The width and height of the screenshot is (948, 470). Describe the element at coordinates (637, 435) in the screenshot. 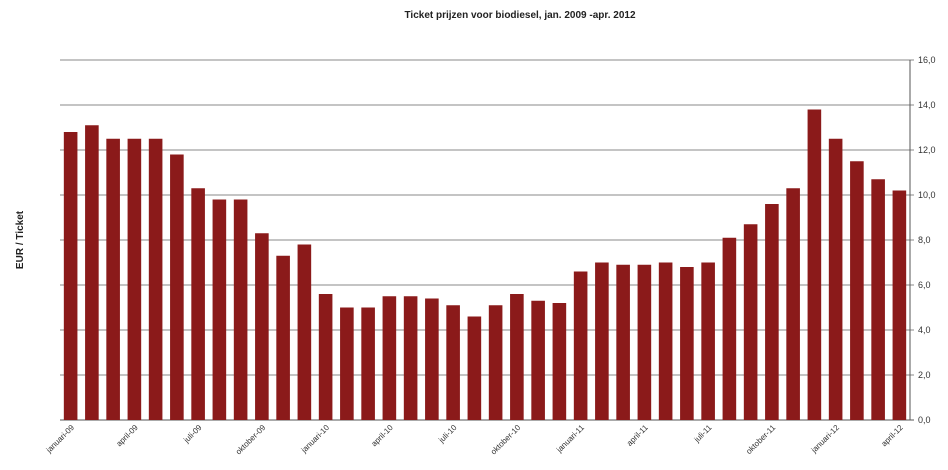

I see `x-tick-label: april-11` at that location.